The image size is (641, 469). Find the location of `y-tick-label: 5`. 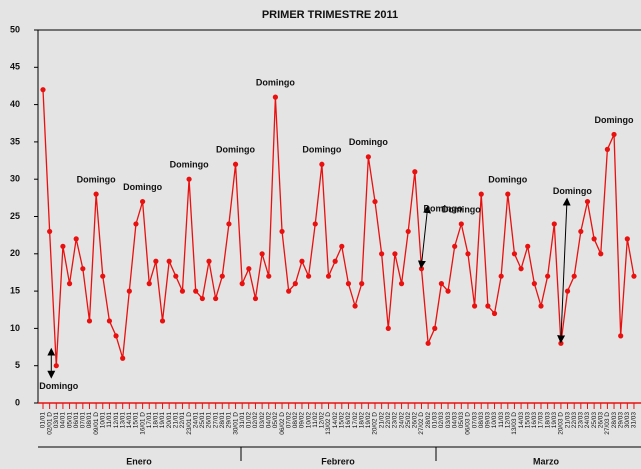

y-tick-label: 5 is located at coordinates (17, 365).